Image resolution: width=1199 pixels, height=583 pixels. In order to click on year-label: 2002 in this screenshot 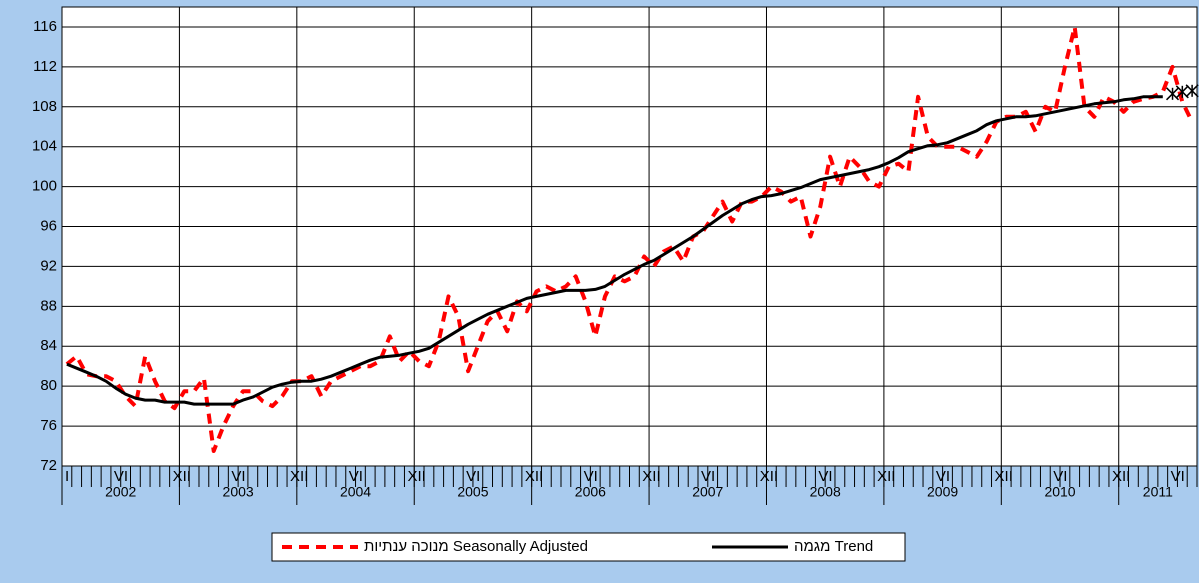, I will do `click(120, 492)`.